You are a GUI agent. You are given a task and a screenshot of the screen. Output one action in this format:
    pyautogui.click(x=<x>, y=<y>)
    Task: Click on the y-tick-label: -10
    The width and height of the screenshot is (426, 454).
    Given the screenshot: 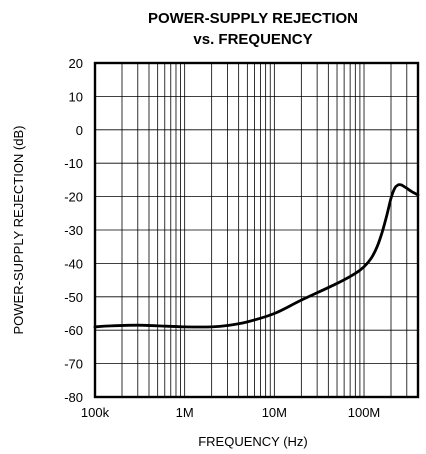 What is the action you would take?
    pyautogui.click(x=73, y=163)
    